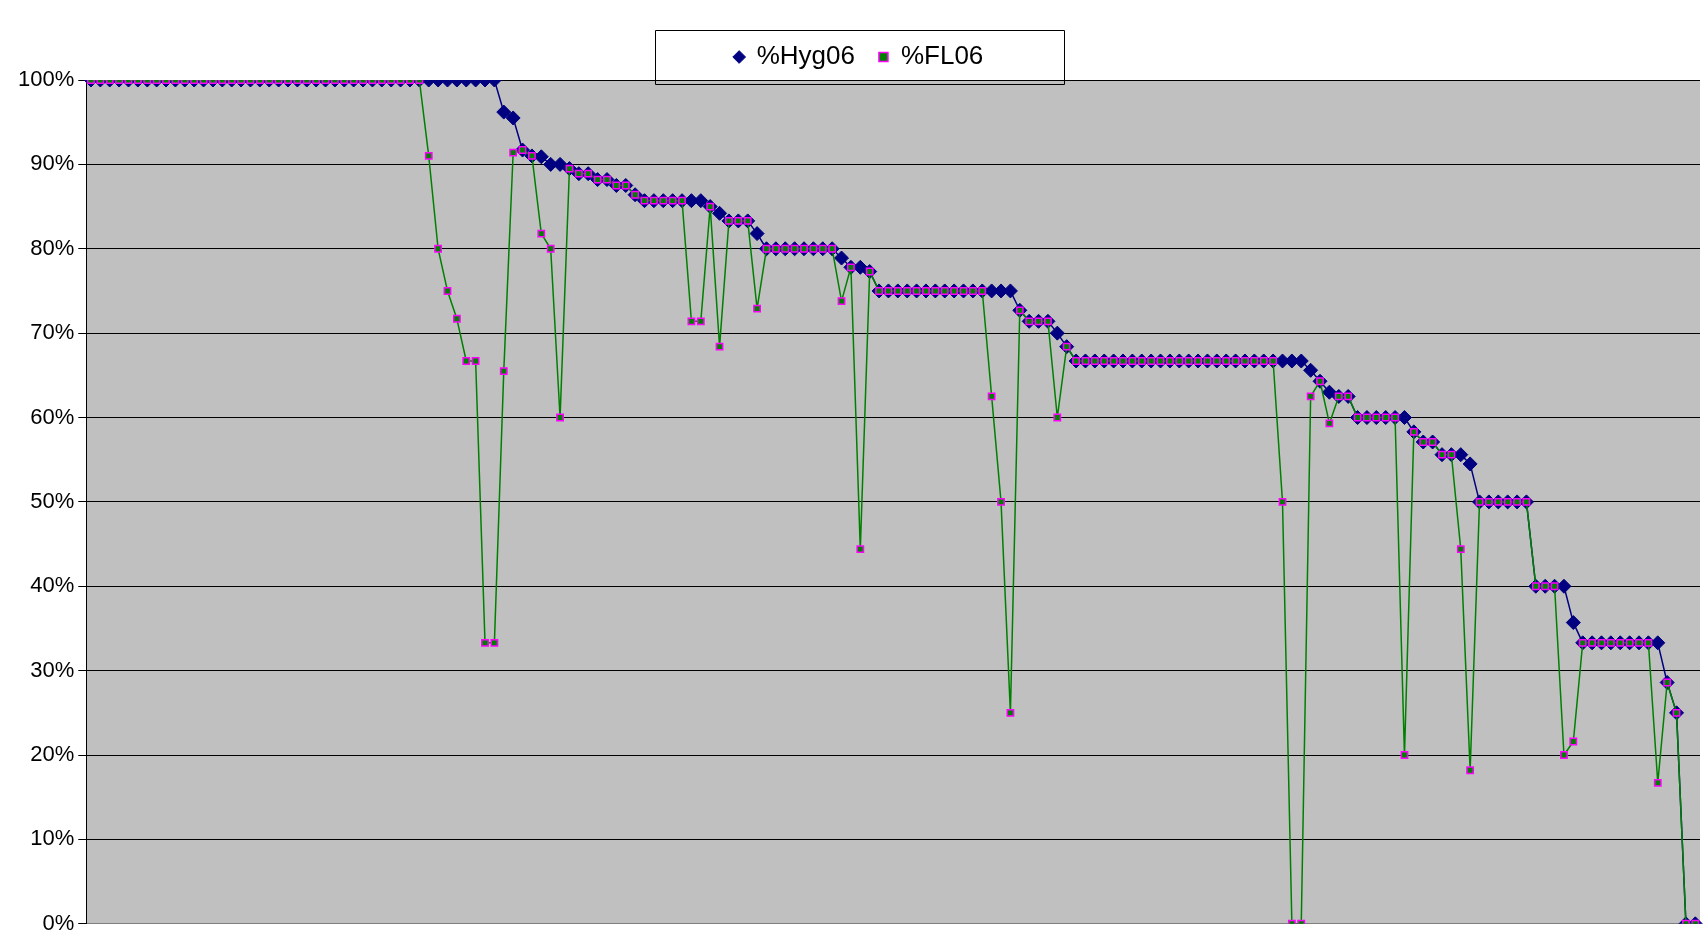 The width and height of the screenshot is (1708, 941). What do you see at coordinates (52, 247) in the screenshot?
I see `y-tick-label: 80%` at bounding box center [52, 247].